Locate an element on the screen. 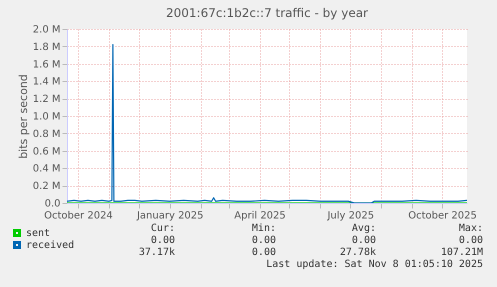  y-tick-label: 1.0 M is located at coordinates (46, 117).